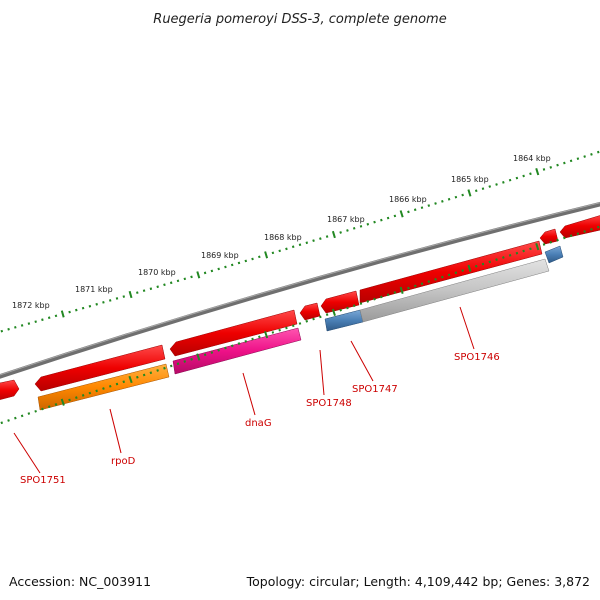 This screenshot has height=600, width=600. What do you see at coordinates (157, 272) in the screenshot?
I see `kbp-label-1870: 1870 kbp` at bounding box center [157, 272].